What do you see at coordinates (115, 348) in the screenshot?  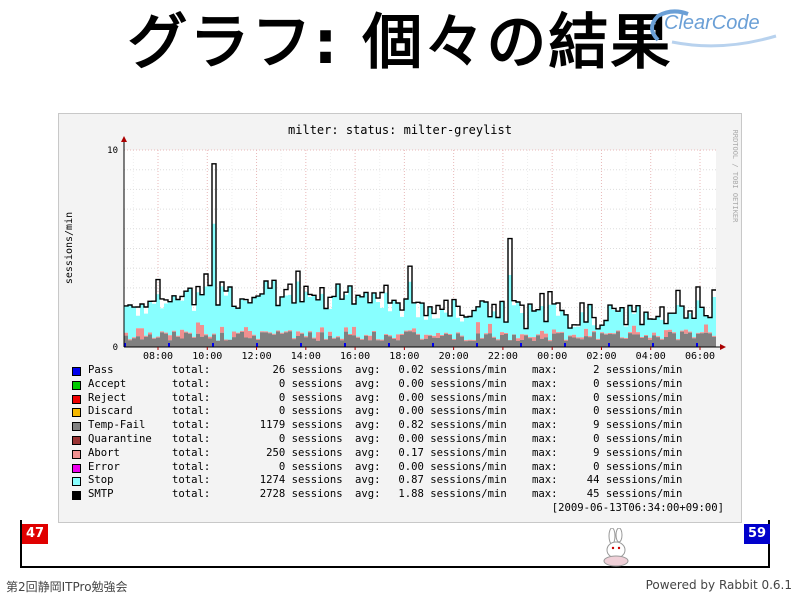 I see `y-tick-label: 0` at bounding box center [115, 348].